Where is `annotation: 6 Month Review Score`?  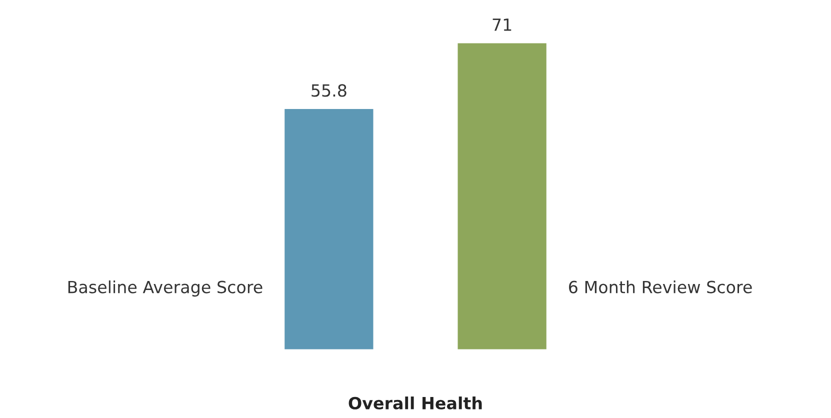
annotation: 6 Month Review Score is located at coordinates (660, 287).